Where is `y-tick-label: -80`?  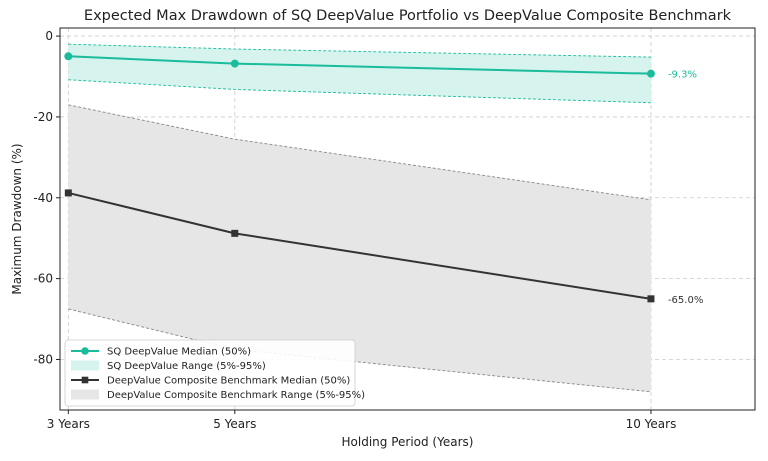 y-tick-label: -80 is located at coordinates (43, 359).